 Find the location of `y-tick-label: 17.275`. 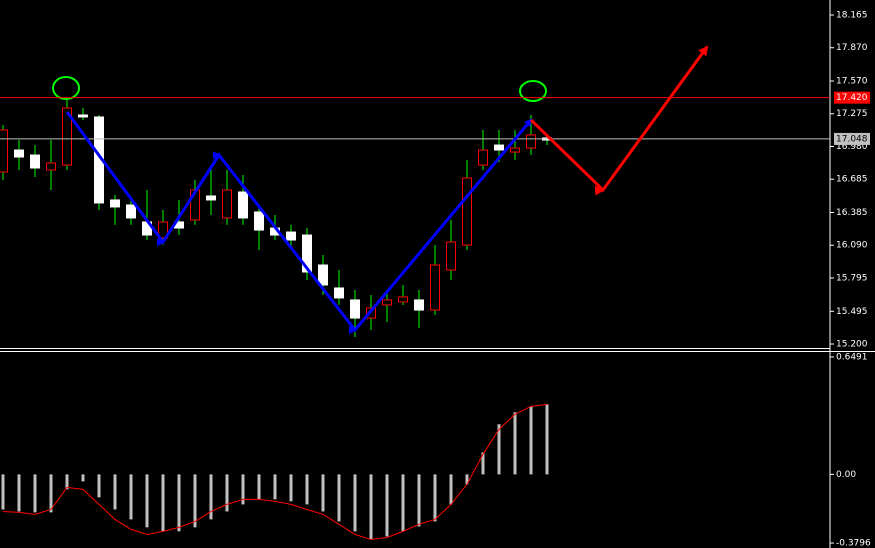

y-tick-label: 17.275 is located at coordinates (852, 114).